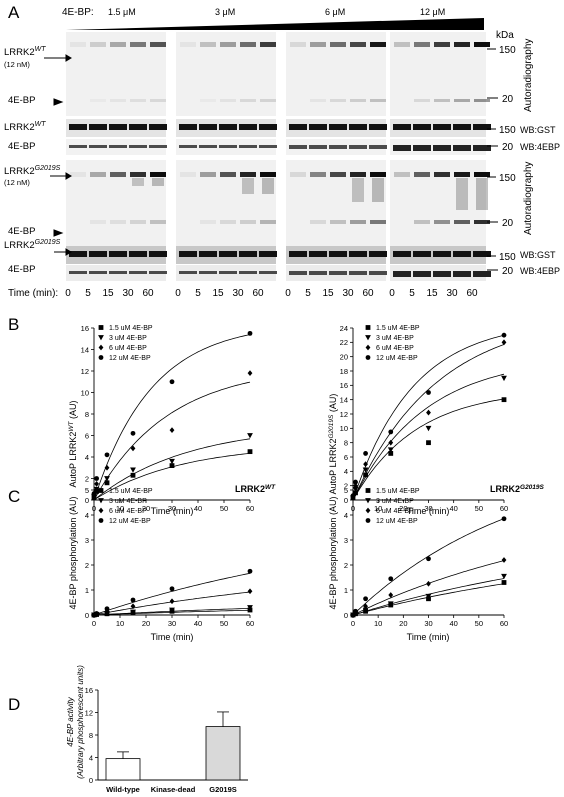 This screenshot has width=564, height=797. Describe the element at coordinates (166, 740) in the screenshot. I see `chart-d: 0 4 8 12 16 Wild-type Kinase-dead G2019S` at that location.